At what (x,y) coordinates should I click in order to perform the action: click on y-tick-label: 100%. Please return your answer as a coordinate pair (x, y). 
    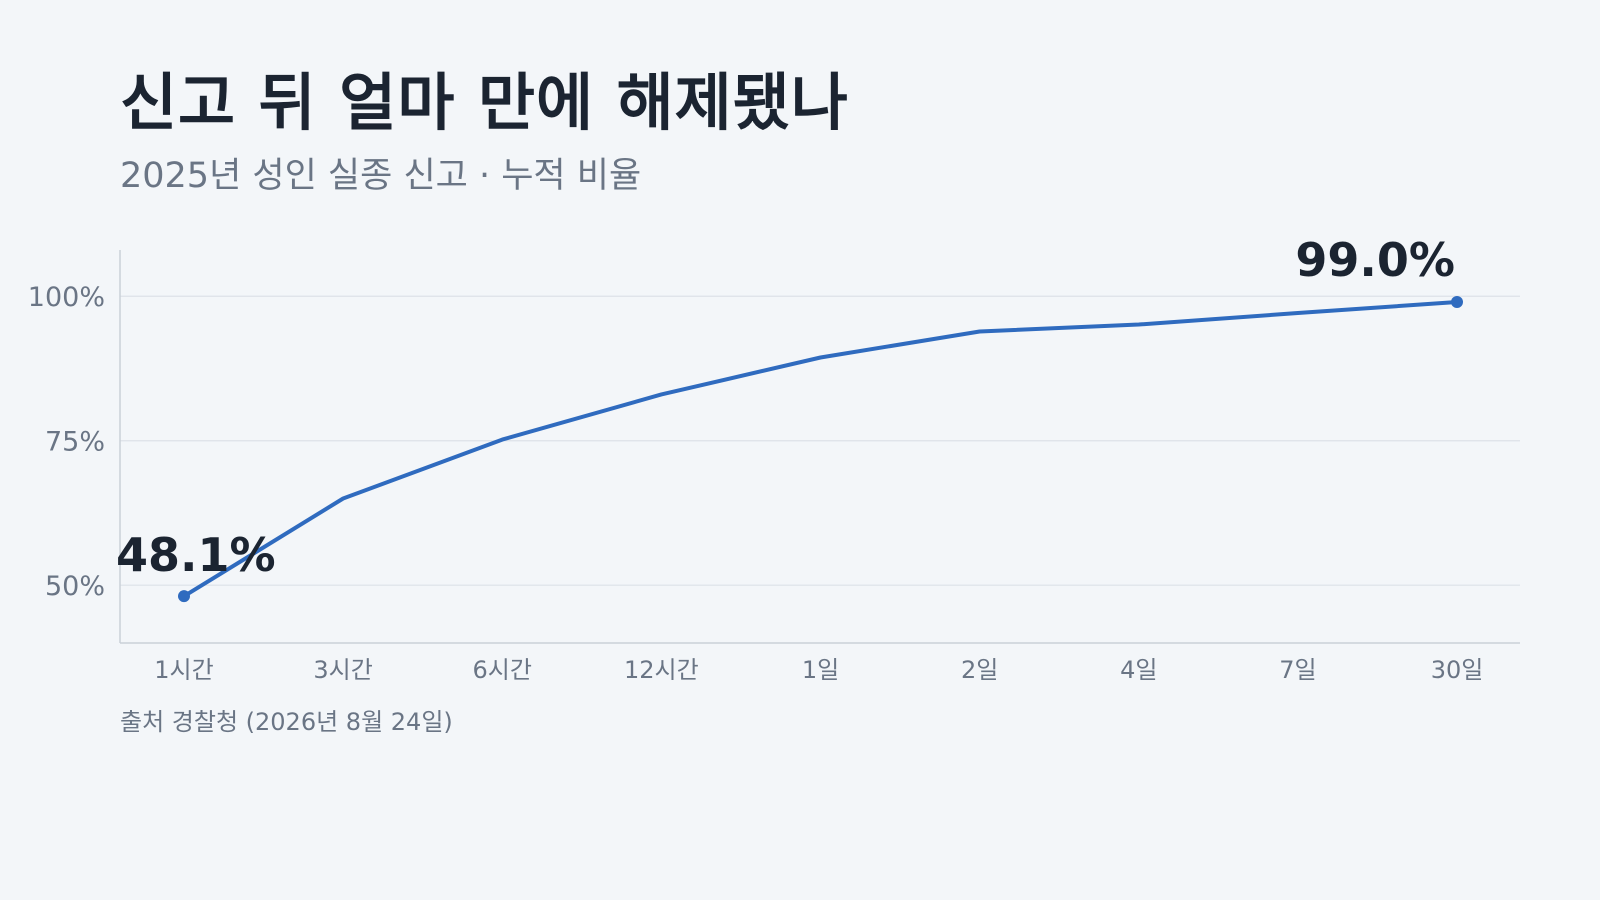
    Looking at the image, I should click on (66, 297).